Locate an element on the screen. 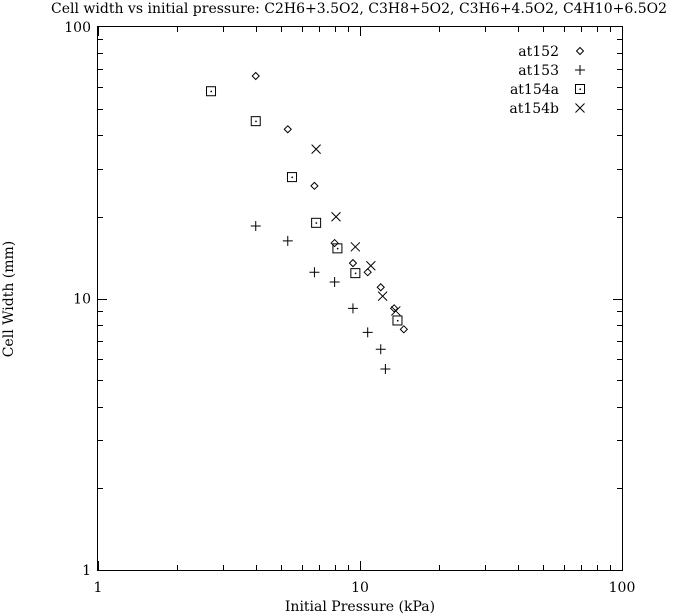 This screenshot has width=683, height=616. series-at153 is located at coordinates (320, 297).